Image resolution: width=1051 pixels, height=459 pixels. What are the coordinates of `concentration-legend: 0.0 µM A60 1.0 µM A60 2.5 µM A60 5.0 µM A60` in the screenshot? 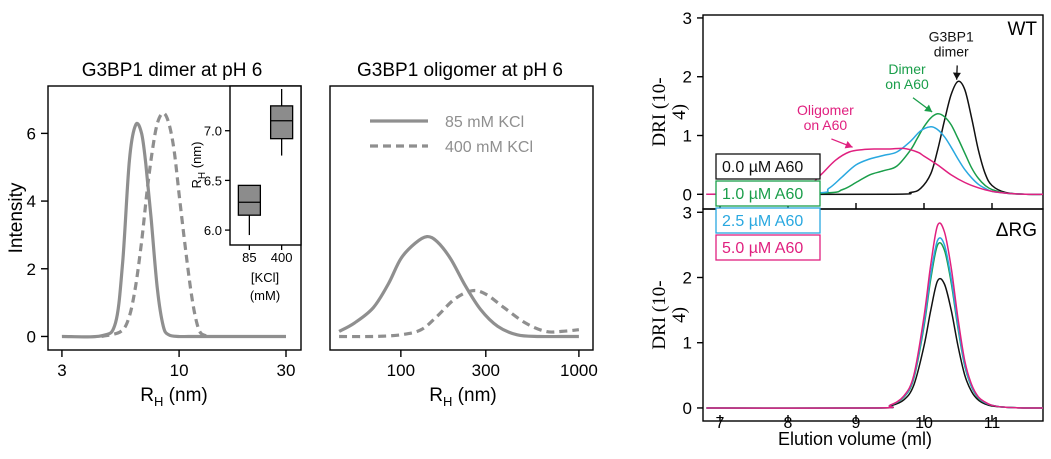 It's located at (768, 207).